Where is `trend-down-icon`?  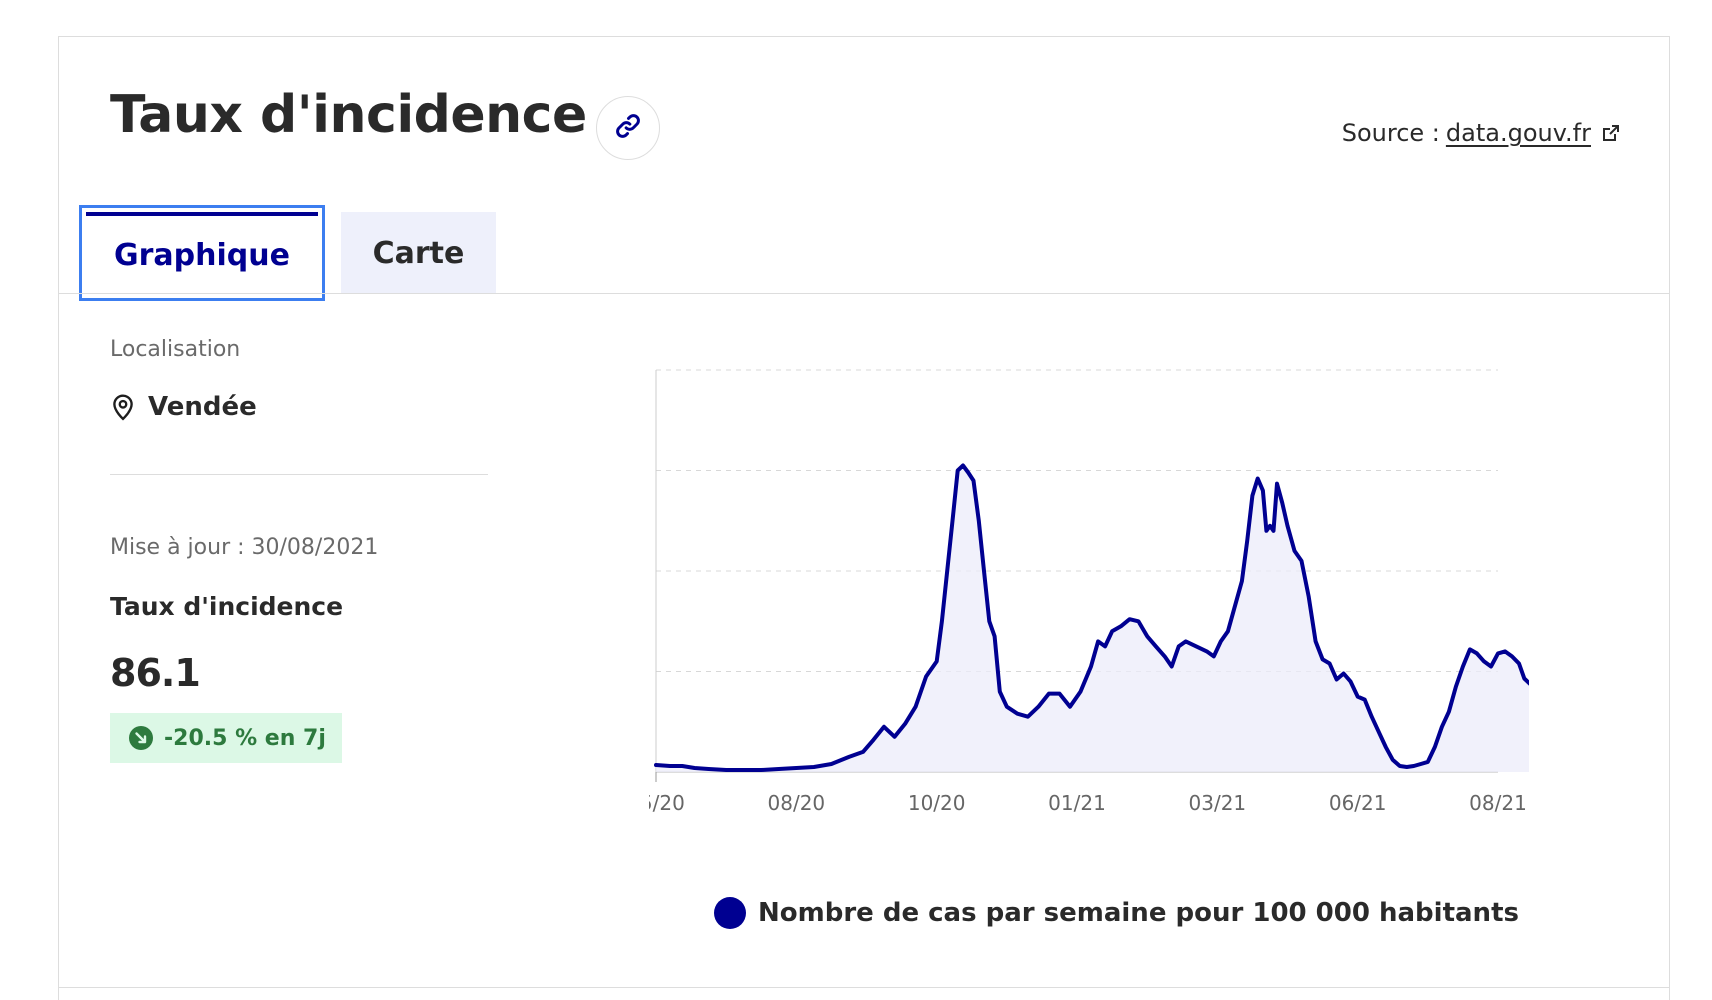 trend-down-icon is located at coordinates (141, 738).